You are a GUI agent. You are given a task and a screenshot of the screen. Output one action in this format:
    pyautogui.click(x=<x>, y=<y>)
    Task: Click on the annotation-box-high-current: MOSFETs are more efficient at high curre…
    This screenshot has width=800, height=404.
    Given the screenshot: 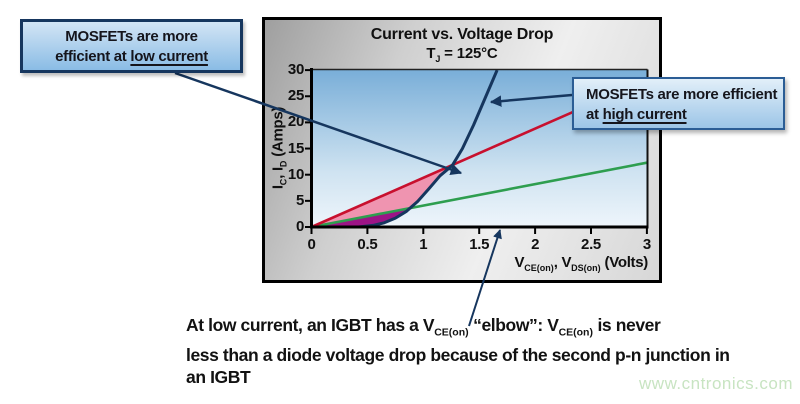 What is the action you would take?
    pyautogui.click(x=678, y=103)
    